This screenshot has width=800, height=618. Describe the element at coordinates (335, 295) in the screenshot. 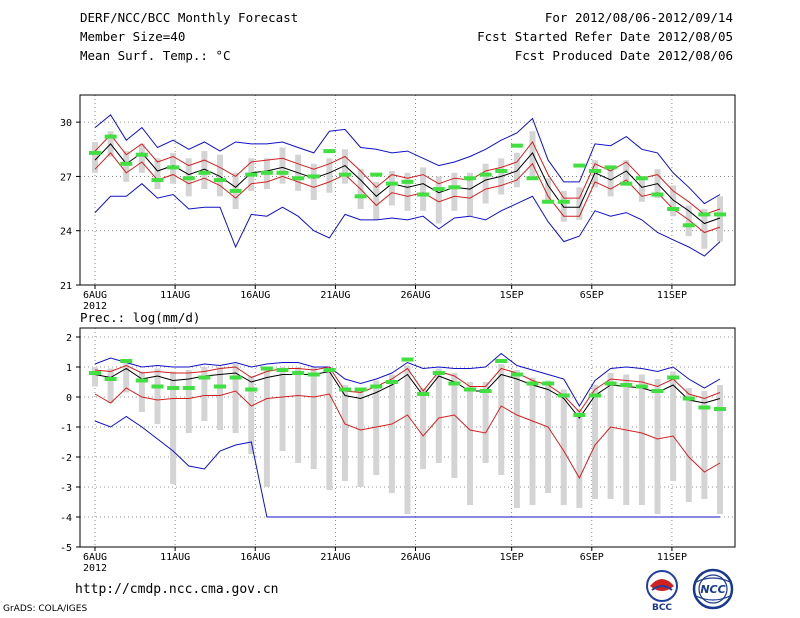

I see `x-tick-label: 21AUG` at that location.